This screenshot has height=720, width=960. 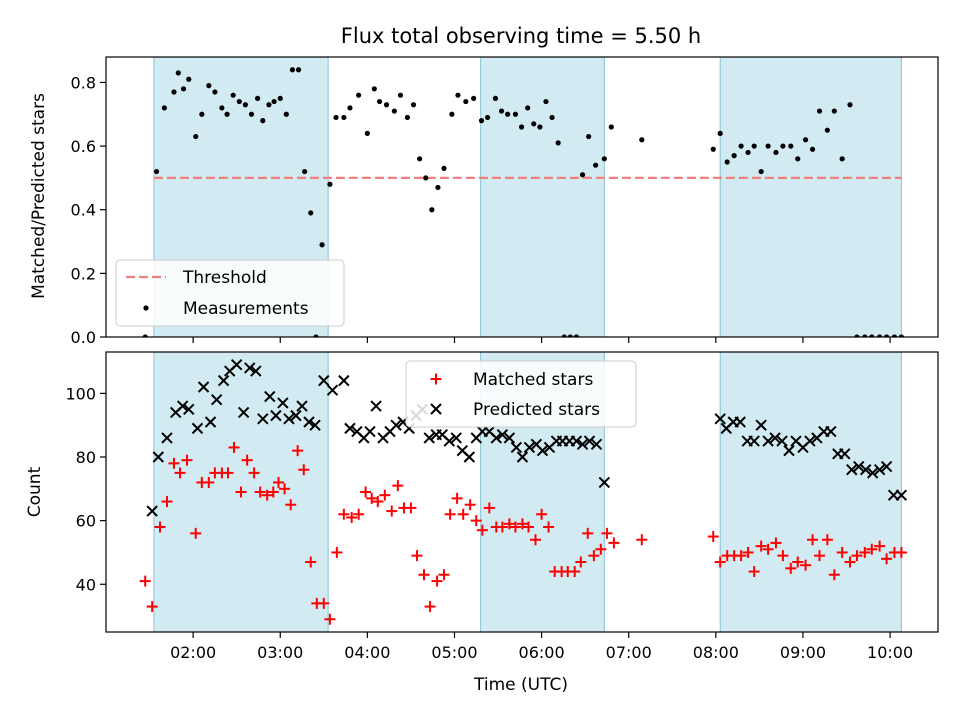 I want to click on legend-label: Threshold, so click(x=224, y=278).